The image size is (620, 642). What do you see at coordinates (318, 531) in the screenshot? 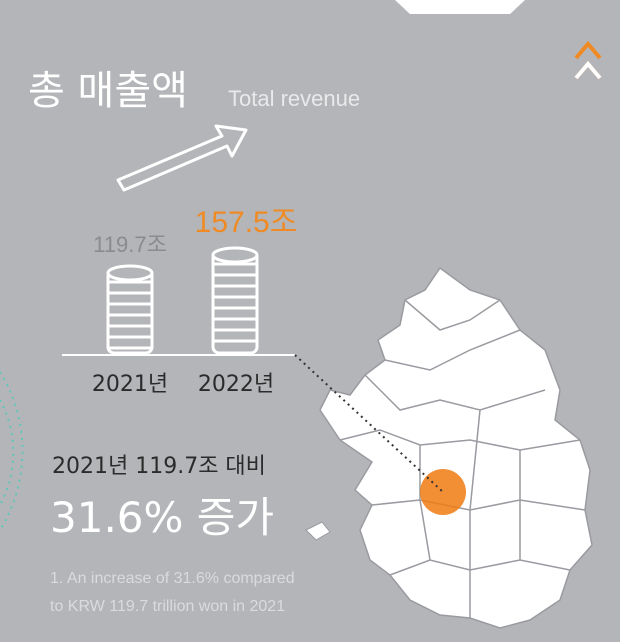
I see `island` at bounding box center [318, 531].